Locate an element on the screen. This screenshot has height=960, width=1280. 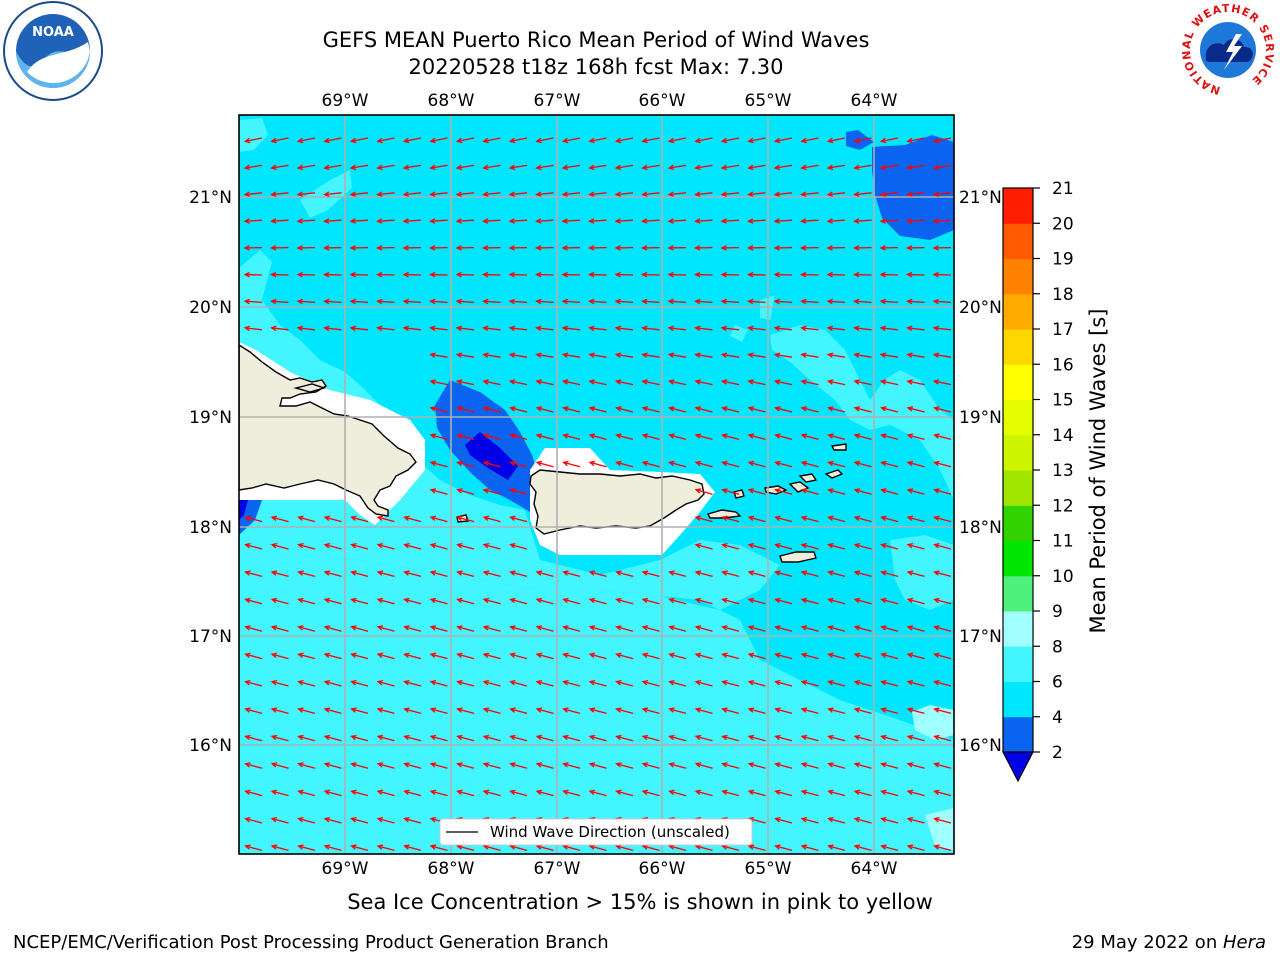
colorbar-tick-label: 2 is located at coordinates (1057, 753).